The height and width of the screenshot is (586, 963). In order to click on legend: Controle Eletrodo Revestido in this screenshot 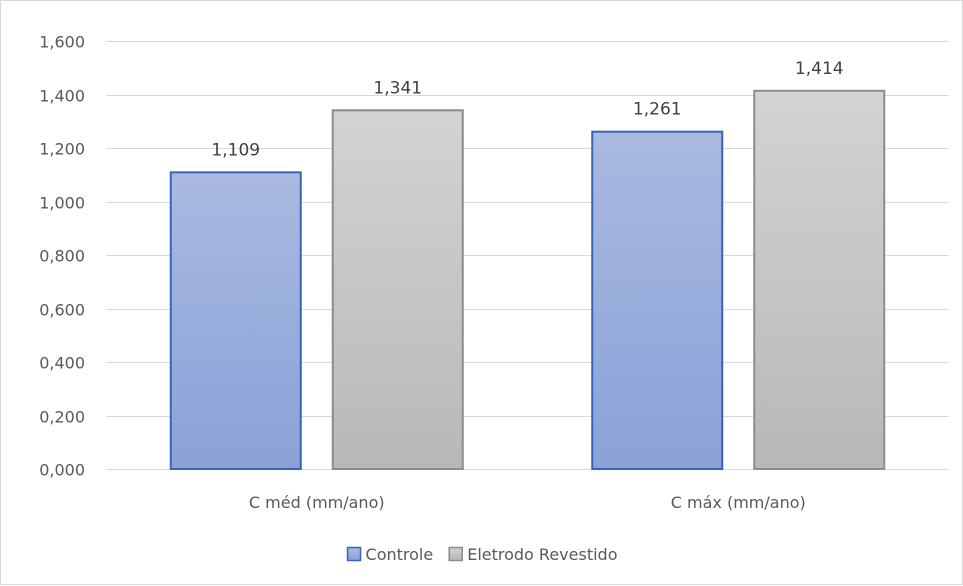, I will do `click(481, 554)`.